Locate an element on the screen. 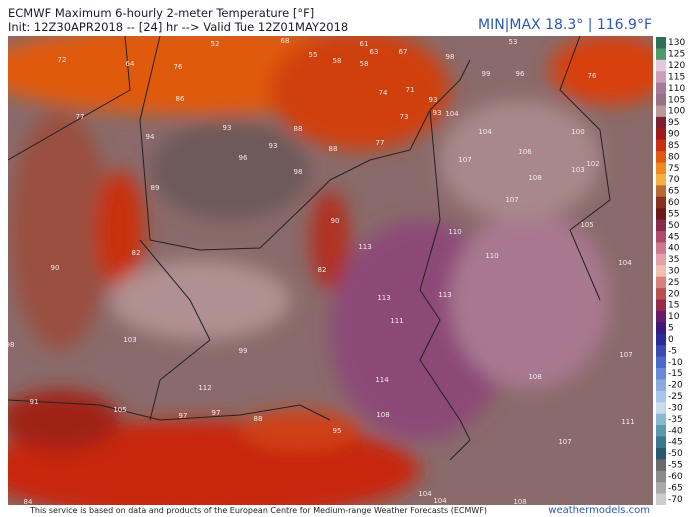  temperature-label: 52 is located at coordinates (215, 44).